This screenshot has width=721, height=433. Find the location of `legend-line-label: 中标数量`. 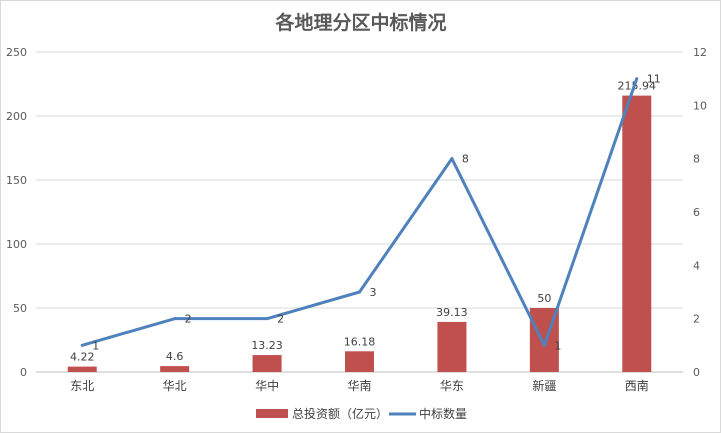

legend-line-label: 中标数量 is located at coordinates (443, 413).